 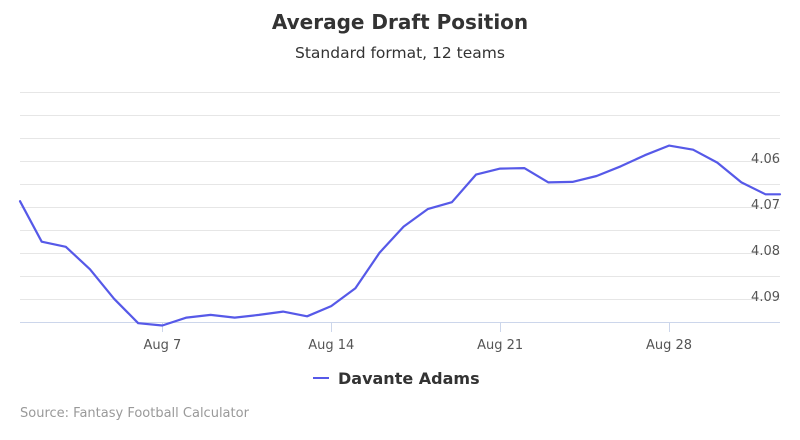 I want to click on chart-title: Average Draft Position, so click(x=400, y=22).